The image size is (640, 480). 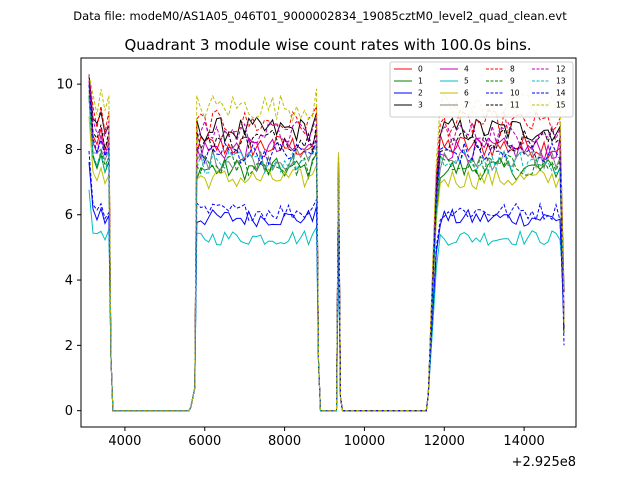 I want to click on legend-label-12: 12, so click(x=561, y=69).